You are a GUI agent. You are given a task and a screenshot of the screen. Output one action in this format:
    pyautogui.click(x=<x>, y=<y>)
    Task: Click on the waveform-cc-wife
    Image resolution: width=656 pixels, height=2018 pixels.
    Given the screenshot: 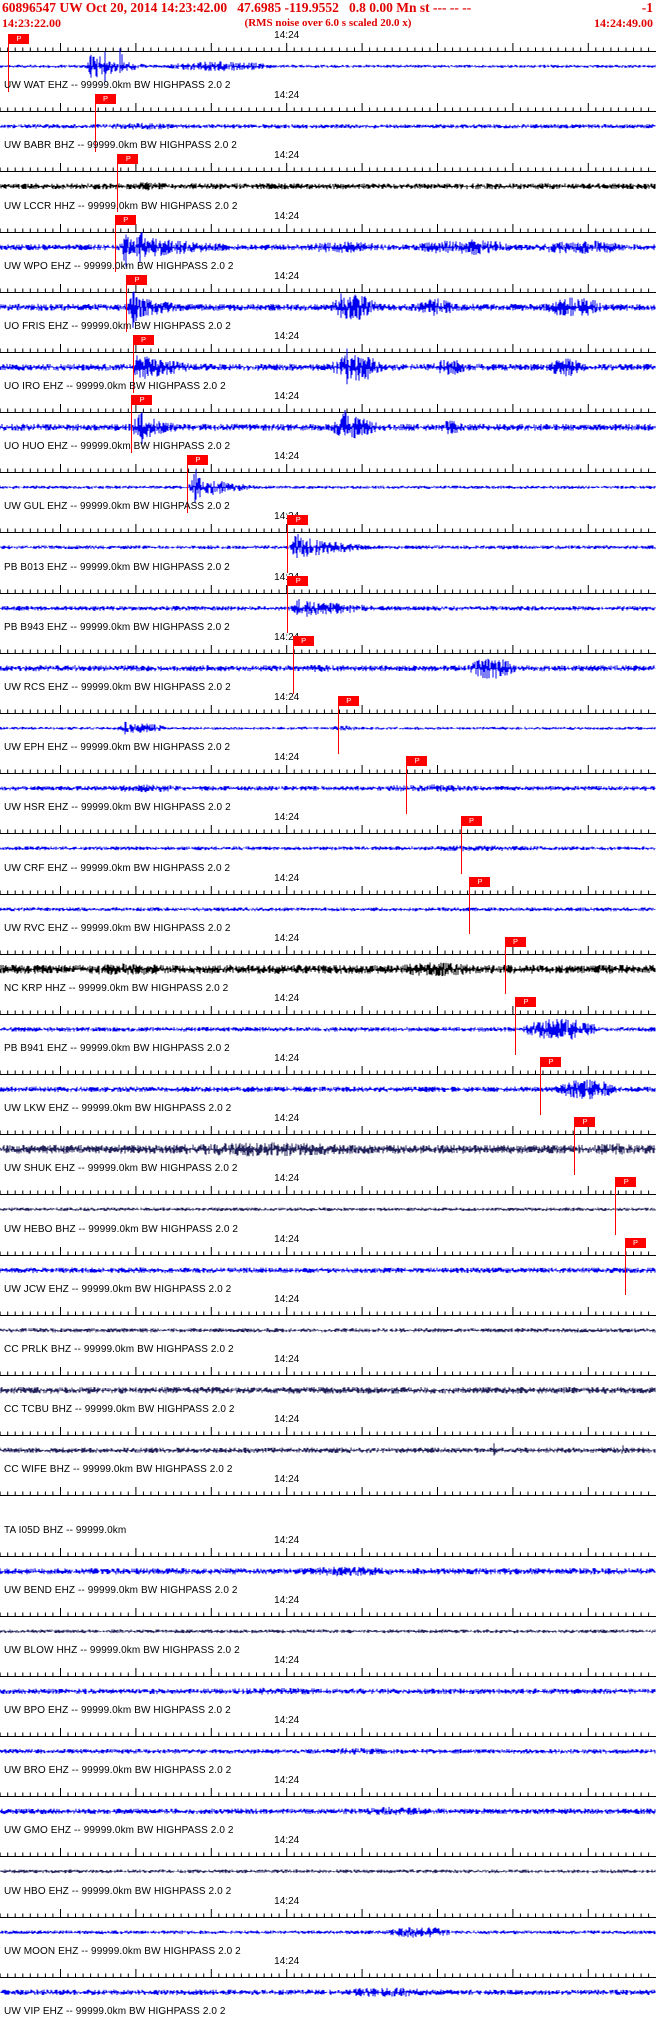 What is the action you would take?
    pyautogui.click(x=328, y=1446)
    